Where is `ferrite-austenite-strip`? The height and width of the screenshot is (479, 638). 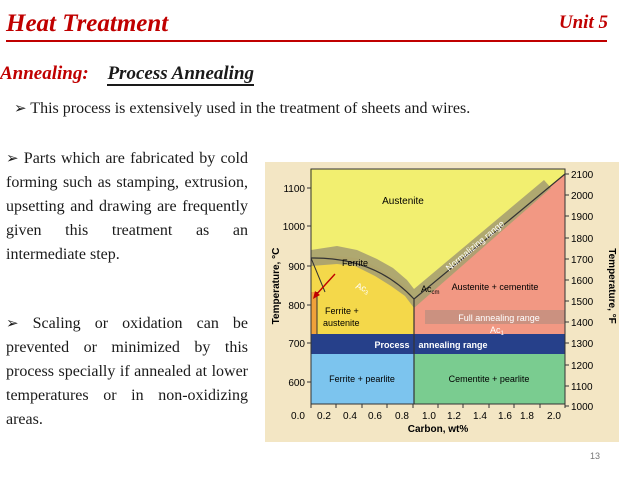 ferrite-austenite-strip is located at coordinates (314, 313).